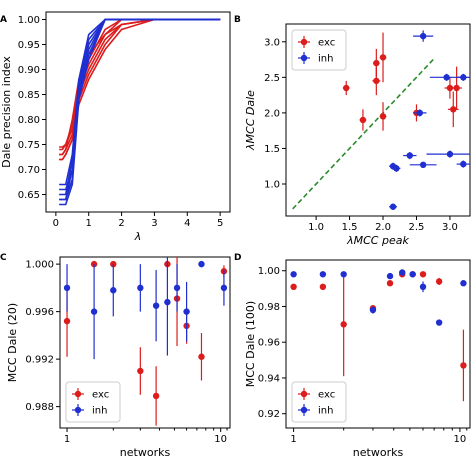  What do you see at coordinates (29, 120) in the screenshot?
I see `y-tick-label: 0.80` at bounding box center [29, 120].